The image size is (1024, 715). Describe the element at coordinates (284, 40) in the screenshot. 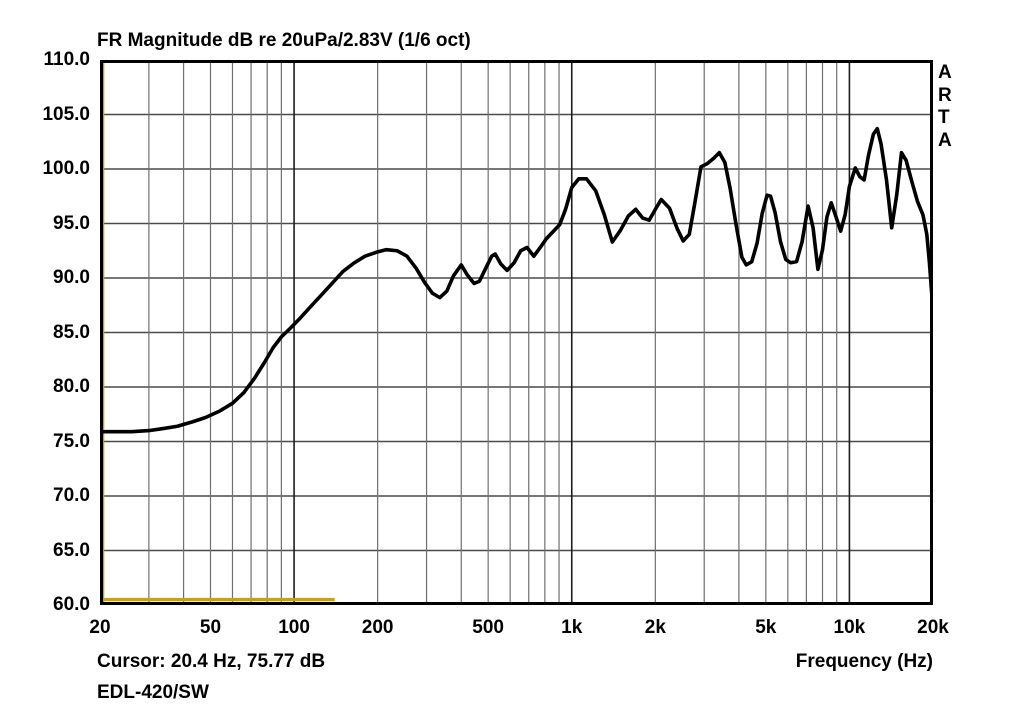

I see `chart-title: FR Magnitude dB re 20uPa/2.83V (1/6 oct)` at that location.